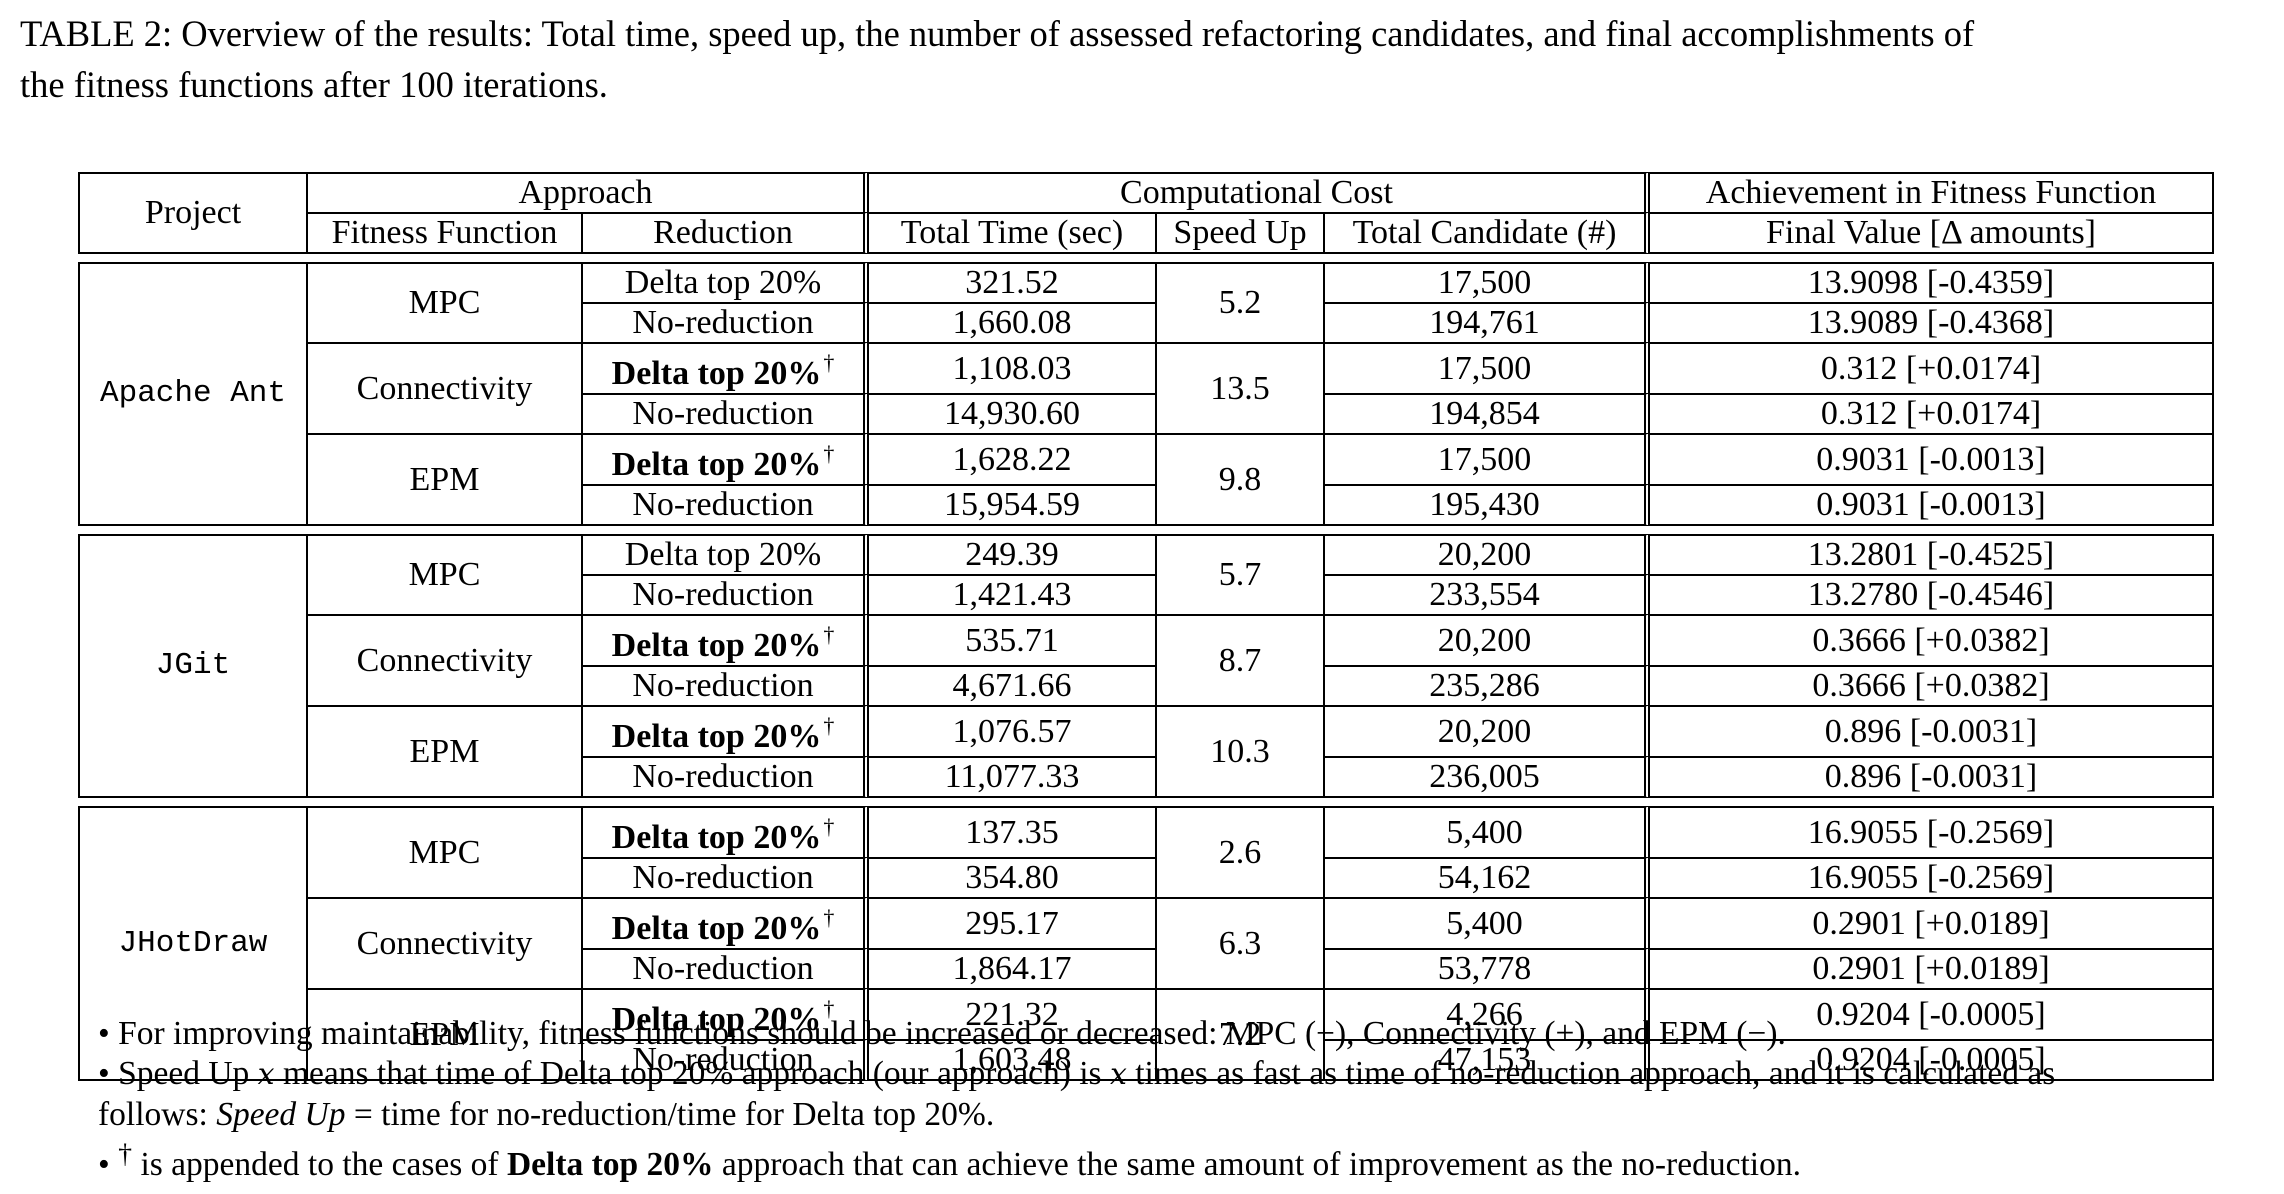 This screenshot has height=1194, width=2284. Describe the element at coordinates (1013, 458) in the screenshot. I see `total-time-value: 1,628.22` at that location.